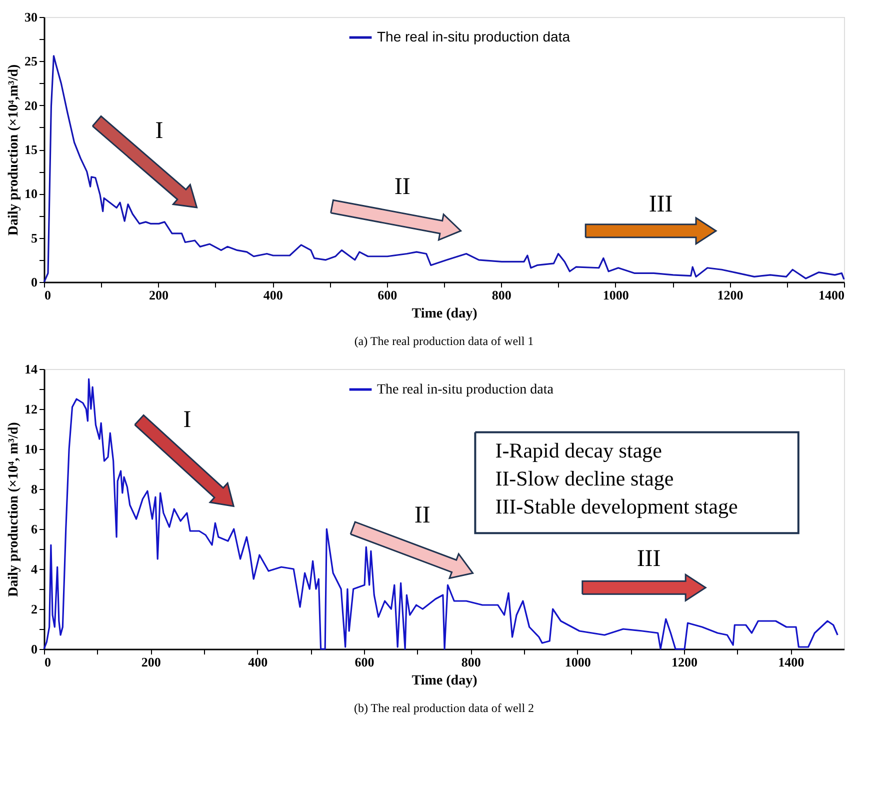 Image resolution: width=891 pixels, height=796 pixels. What do you see at coordinates (31, 149) in the screenshot?
I see `y-tick-label: 15` at bounding box center [31, 149].